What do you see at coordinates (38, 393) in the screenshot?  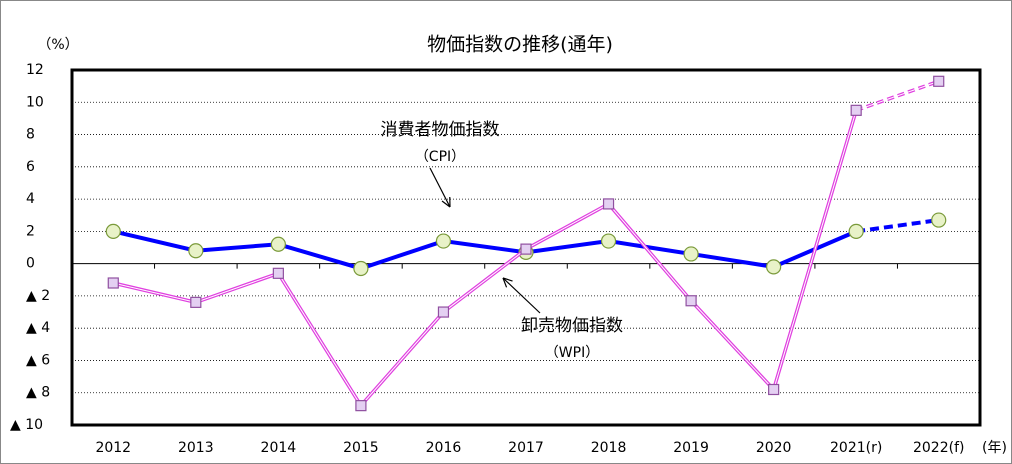 I see `y-tick-label: ▲ 8` at bounding box center [38, 393].